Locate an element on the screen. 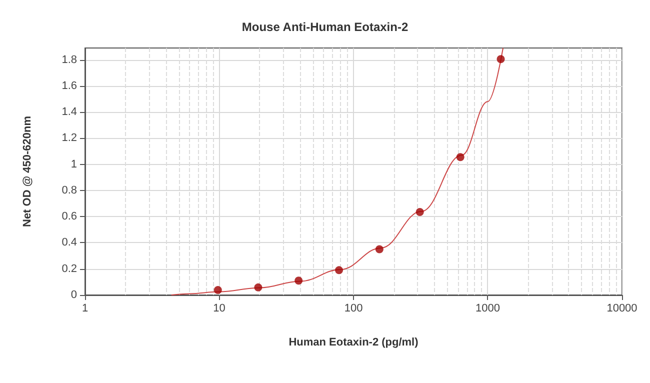 This screenshot has width=650, height=383. y-tick-label: 0.6 is located at coordinates (69, 216).